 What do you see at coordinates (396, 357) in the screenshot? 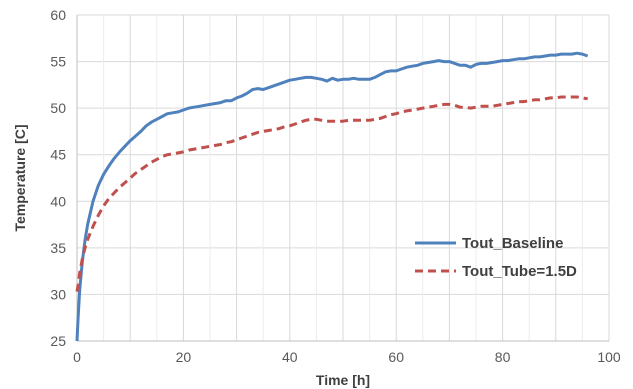
I see `x-tick-label: 60` at bounding box center [396, 357].